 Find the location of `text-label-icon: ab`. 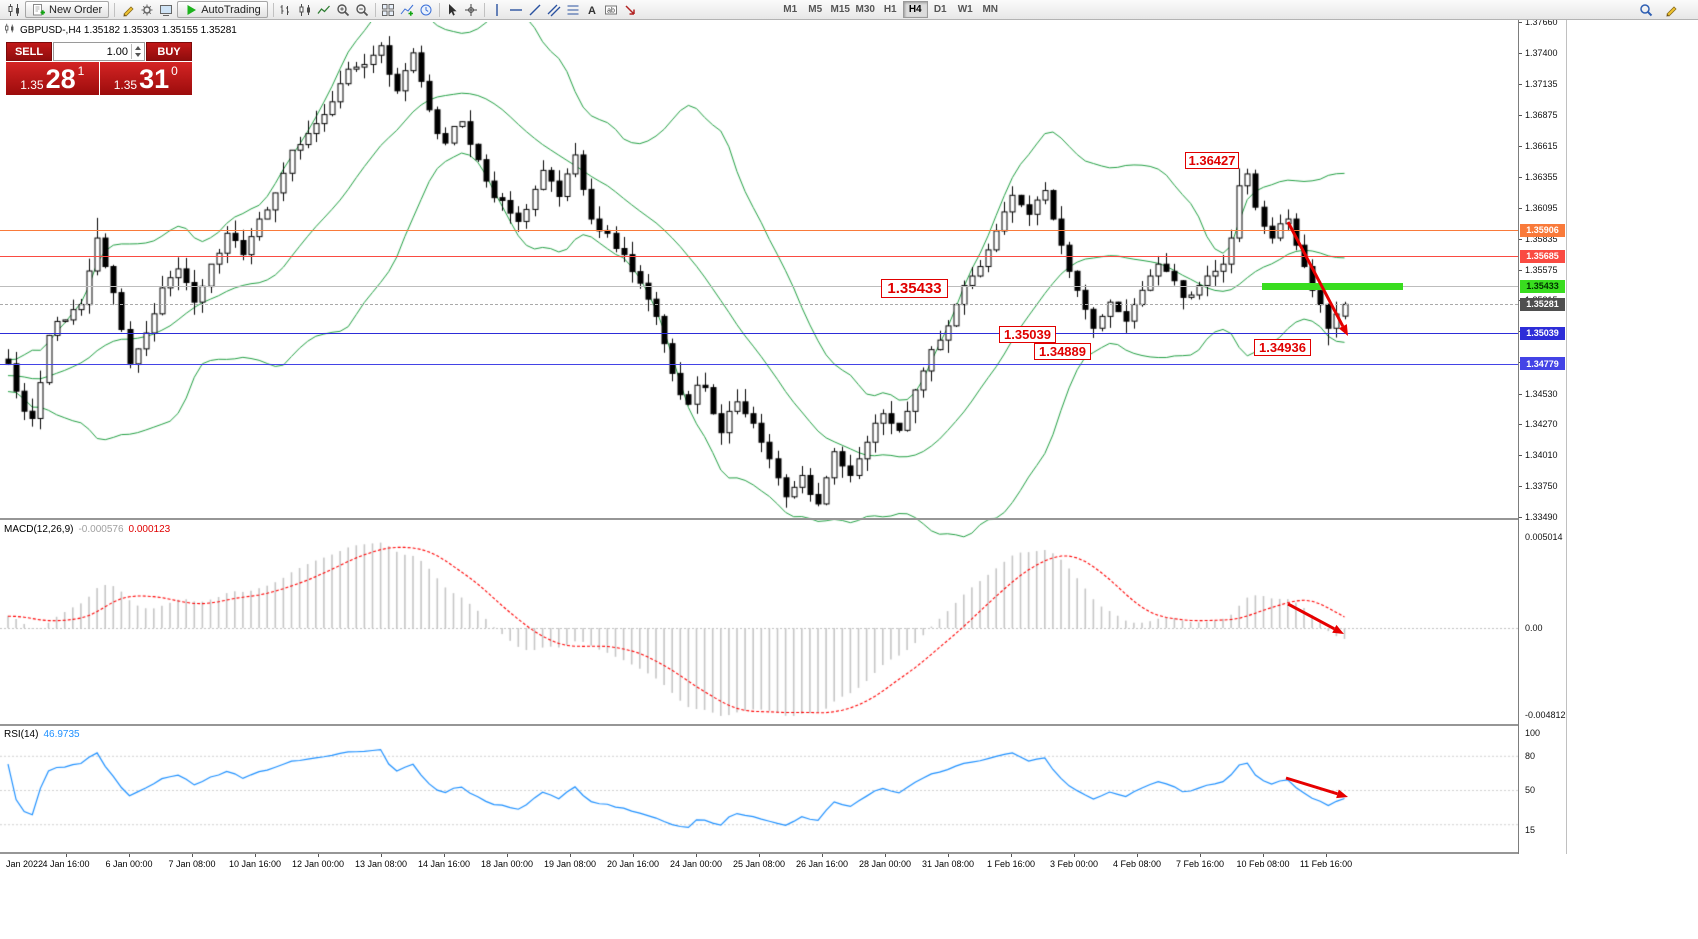

text-label-icon: ab is located at coordinates (611, 9).